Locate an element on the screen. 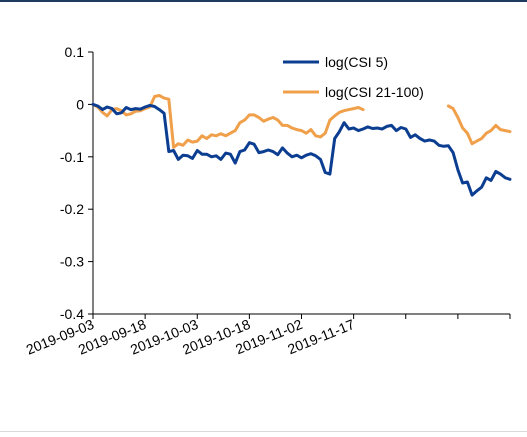 Image resolution: width=527 pixels, height=437 pixels. top-border-line is located at coordinates (263, 1).